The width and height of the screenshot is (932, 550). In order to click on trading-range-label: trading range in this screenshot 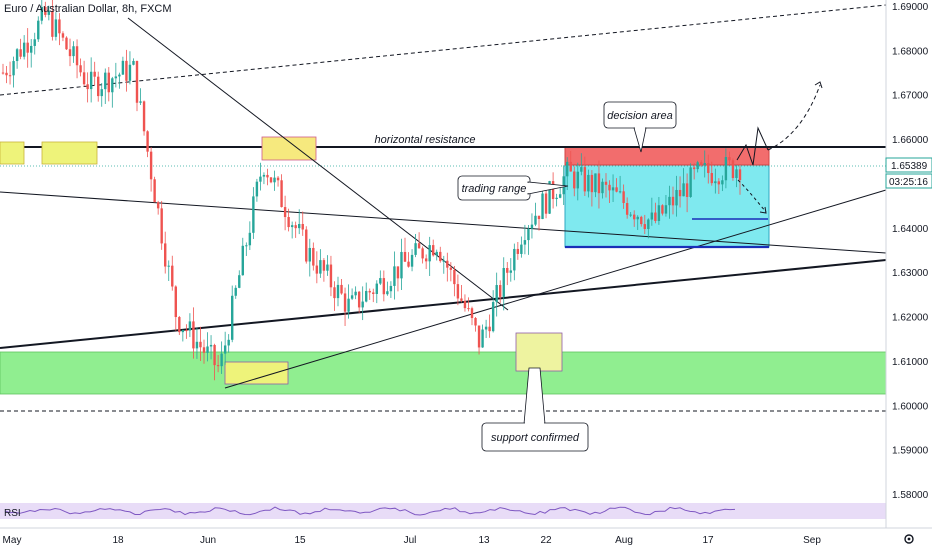, I will do `click(494, 189)`.